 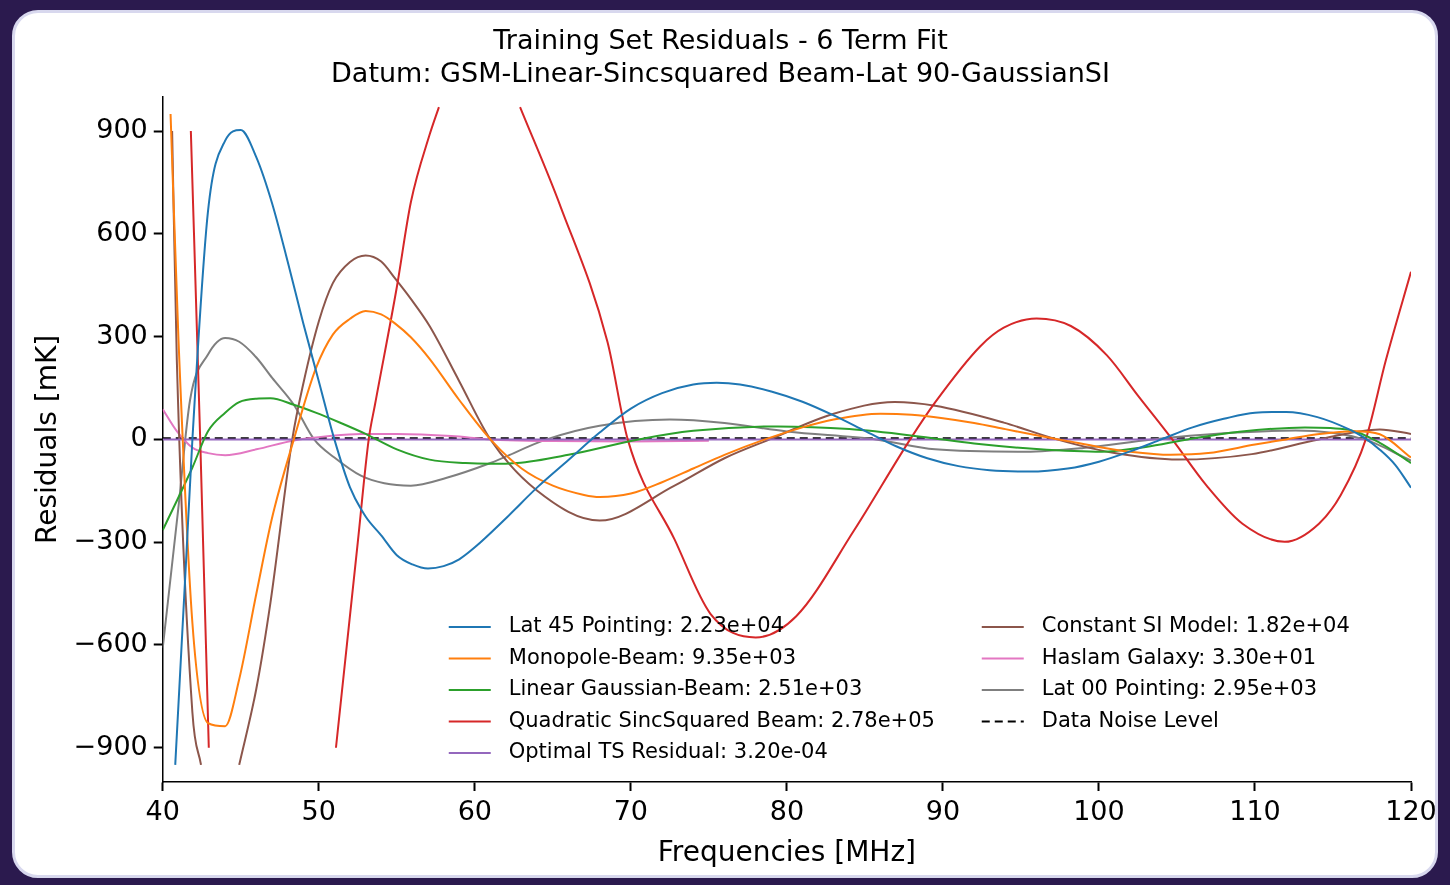 What do you see at coordinates (1195, 625) in the screenshot?
I see `legend-label: Constant SI Model: 1.82e+04` at bounding box center [1195, 625].